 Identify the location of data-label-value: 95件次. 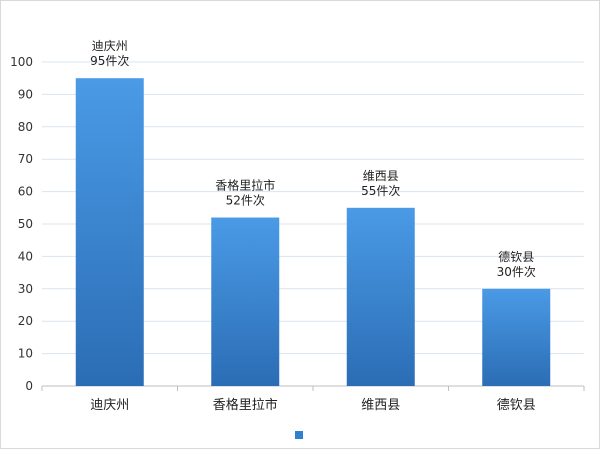
(109, 61).